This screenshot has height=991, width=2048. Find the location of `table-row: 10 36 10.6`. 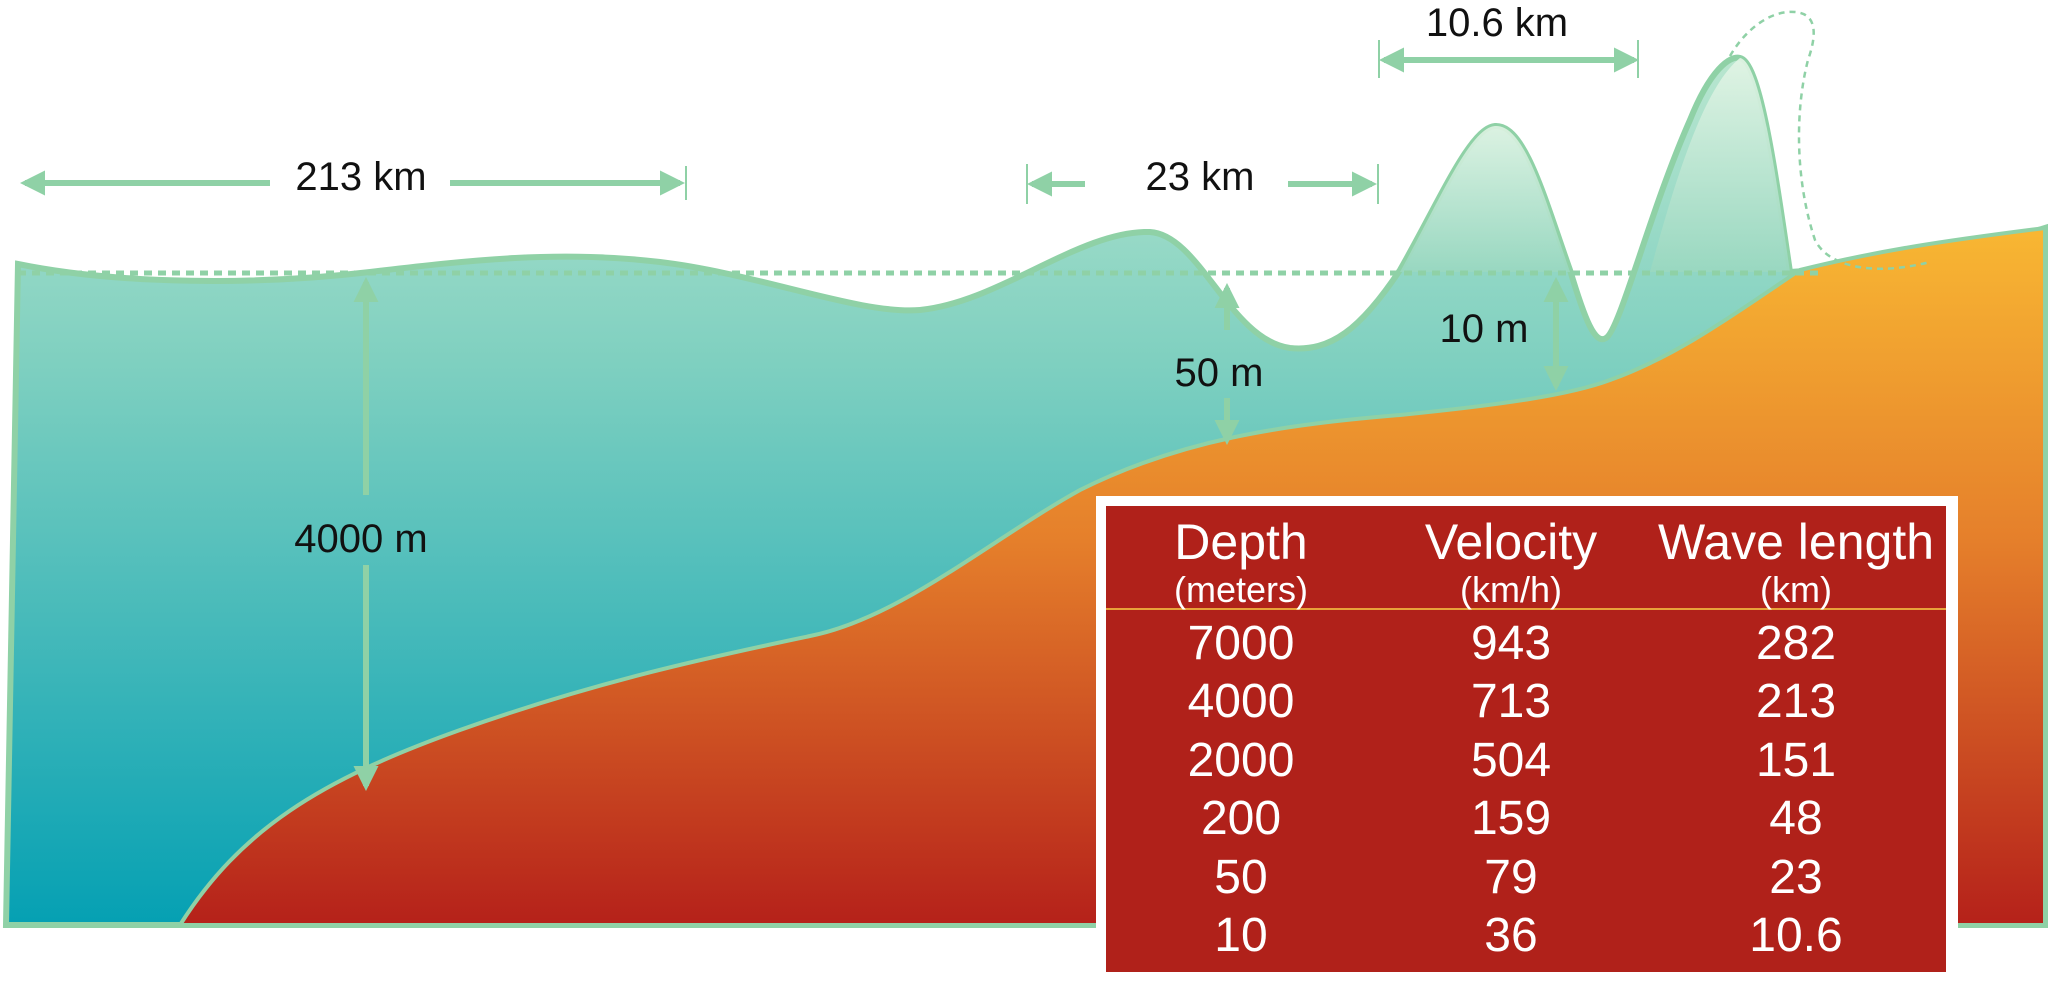

table-row: 10 36 10.6 is located at coordinates (1526, 936).